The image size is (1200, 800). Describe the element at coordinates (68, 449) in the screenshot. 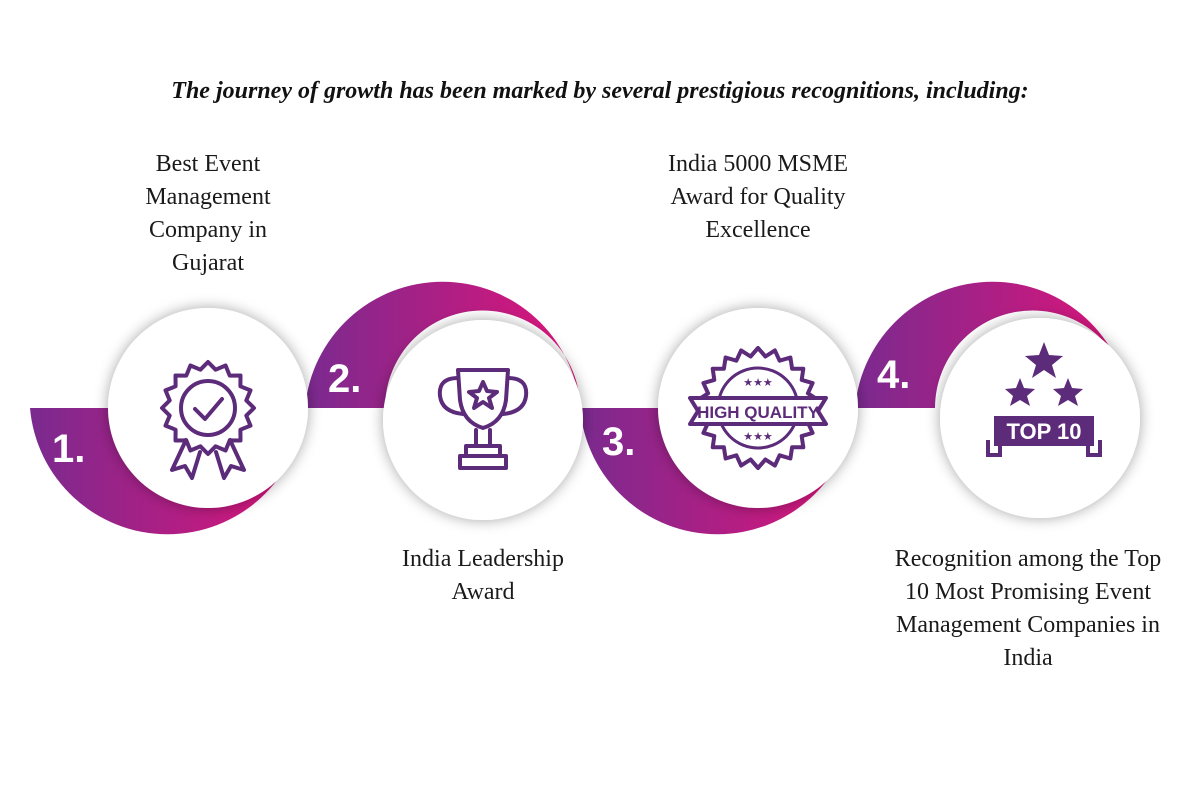

I see `step-1-number: 1.` at that location.